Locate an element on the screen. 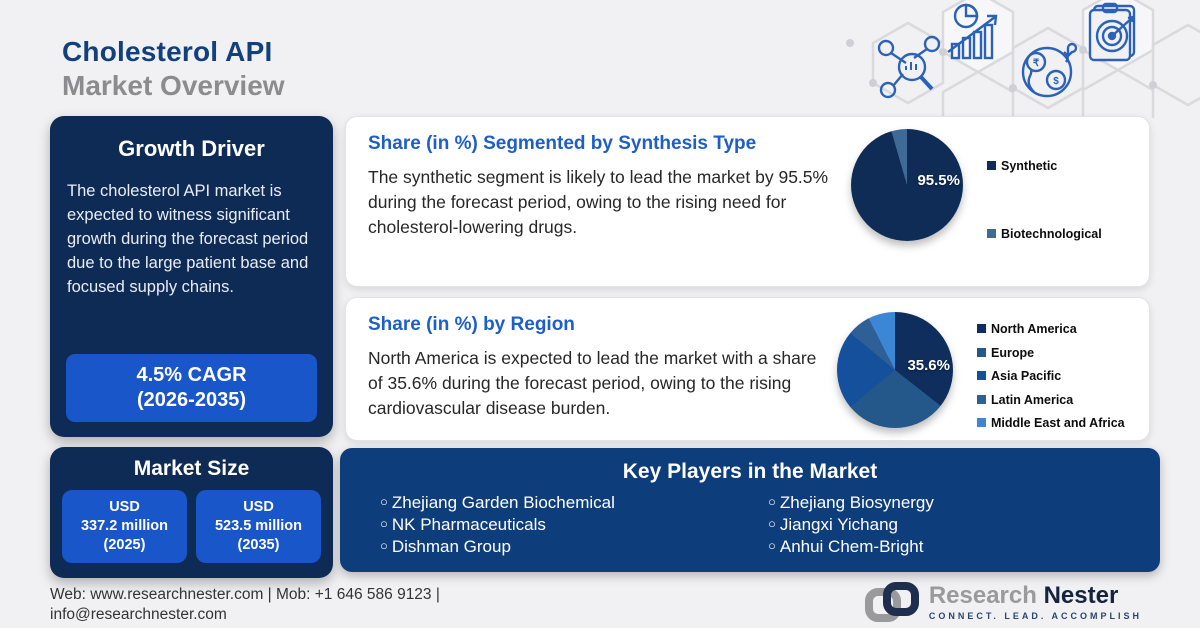  legend-item: Middle East and Africa is located at coordinates (1058, 423).